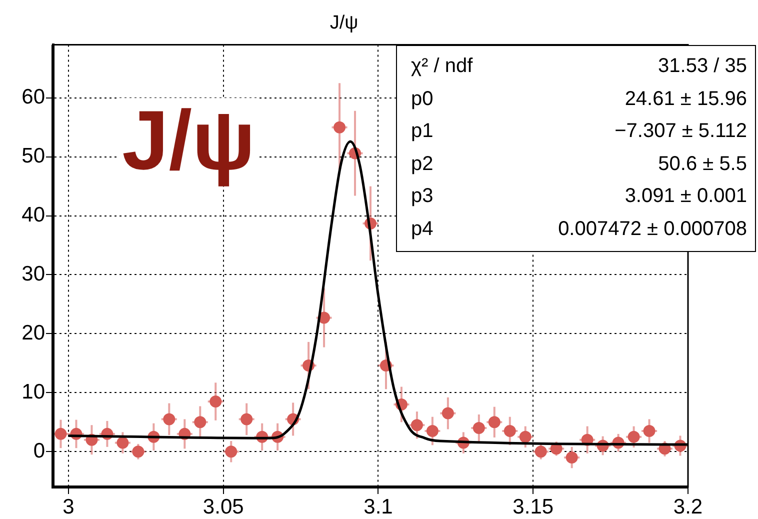  What do you see at coordinates (33, 156) in the screenshot?
I see `y-tick-label: 50` at bounding box center [33, 156].